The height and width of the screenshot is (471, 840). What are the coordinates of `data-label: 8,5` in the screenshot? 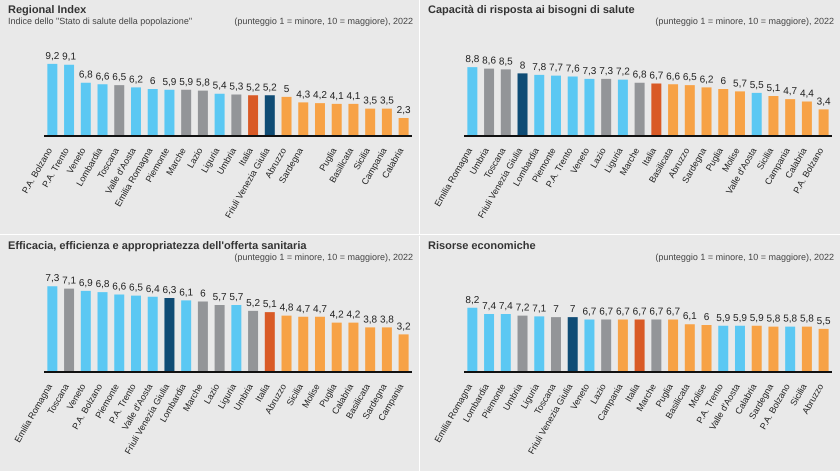 It's located at (506, 62).